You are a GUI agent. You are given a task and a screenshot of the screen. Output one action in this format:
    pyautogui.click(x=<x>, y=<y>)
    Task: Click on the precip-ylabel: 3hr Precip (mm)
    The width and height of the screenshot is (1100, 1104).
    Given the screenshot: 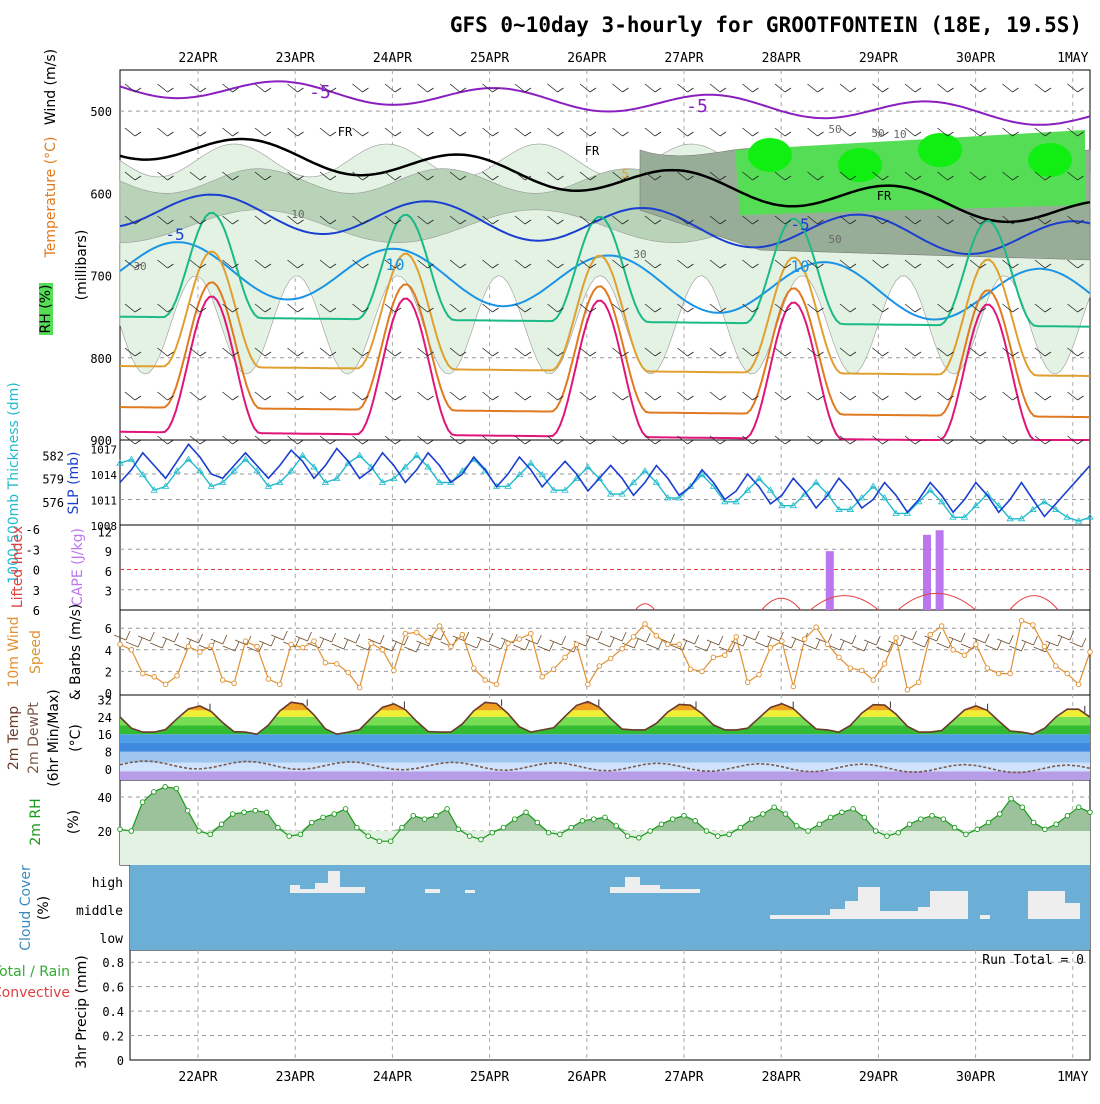 What is the action you would take?
    pyautogui.click(x=82, y=1011)
    